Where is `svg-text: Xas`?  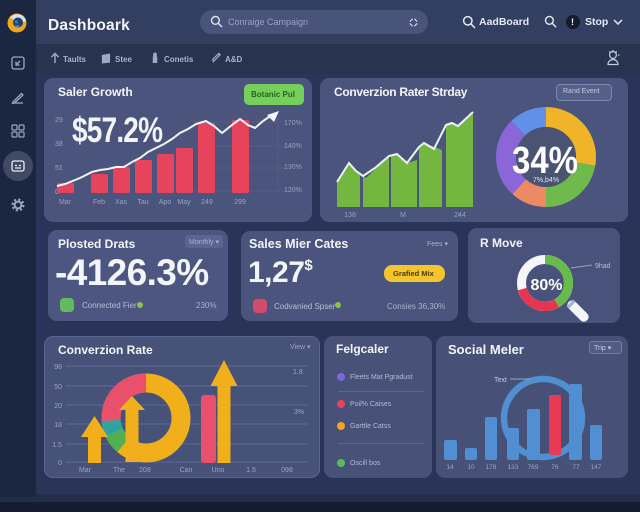 svg-text: Xas is located at coordinates (121, 202).